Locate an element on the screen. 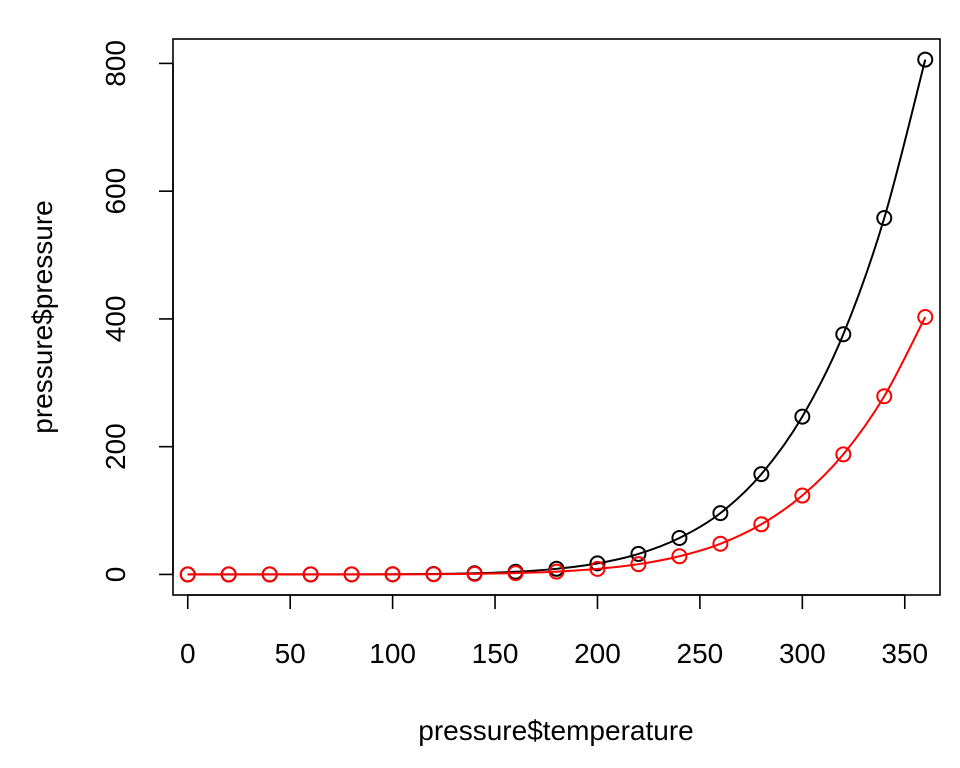  y-axis-title: pressure$pressure is located at coordinates (42, 316).